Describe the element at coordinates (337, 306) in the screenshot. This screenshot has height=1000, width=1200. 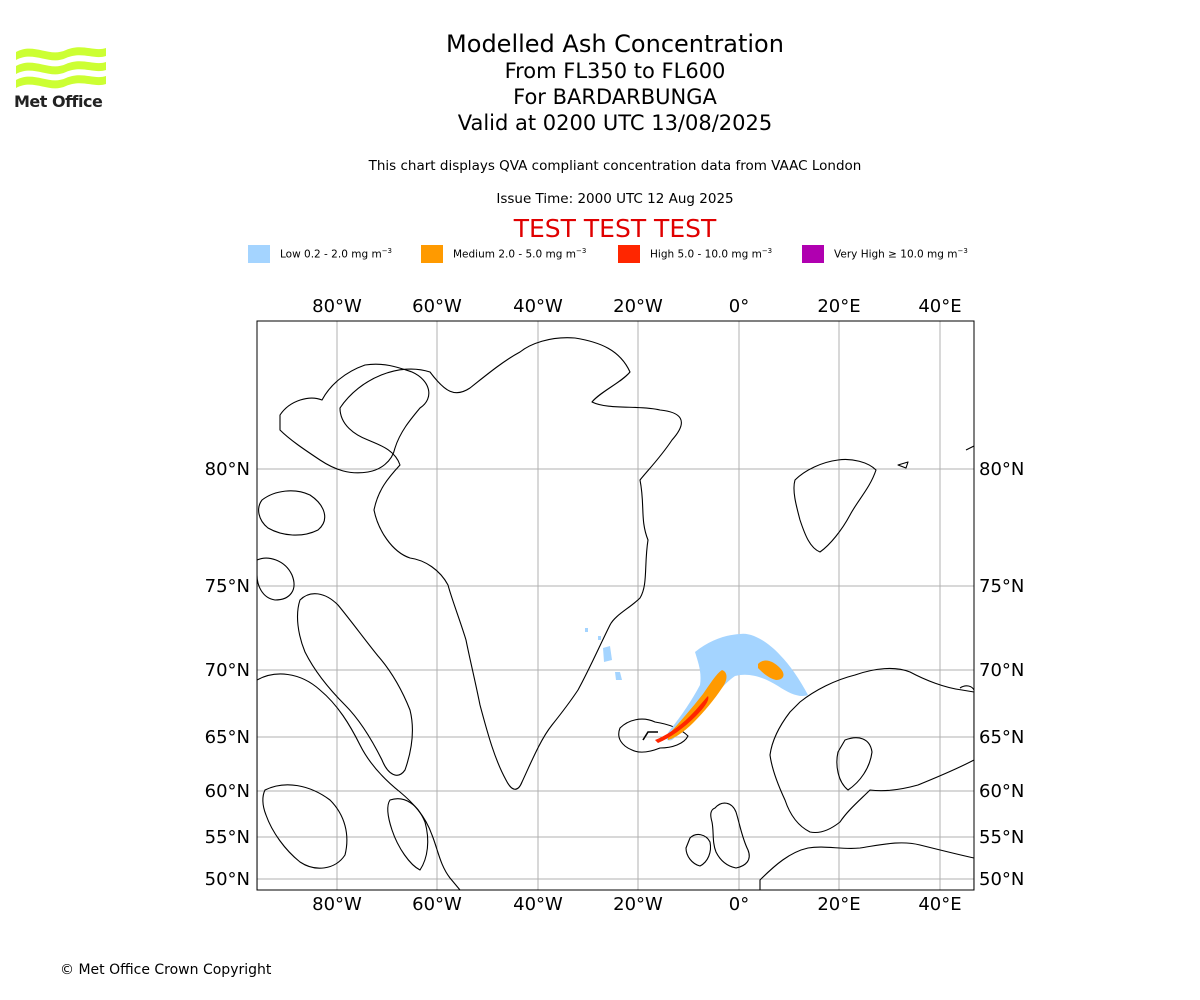
I see `lon-label-top: 80°W` at that location.